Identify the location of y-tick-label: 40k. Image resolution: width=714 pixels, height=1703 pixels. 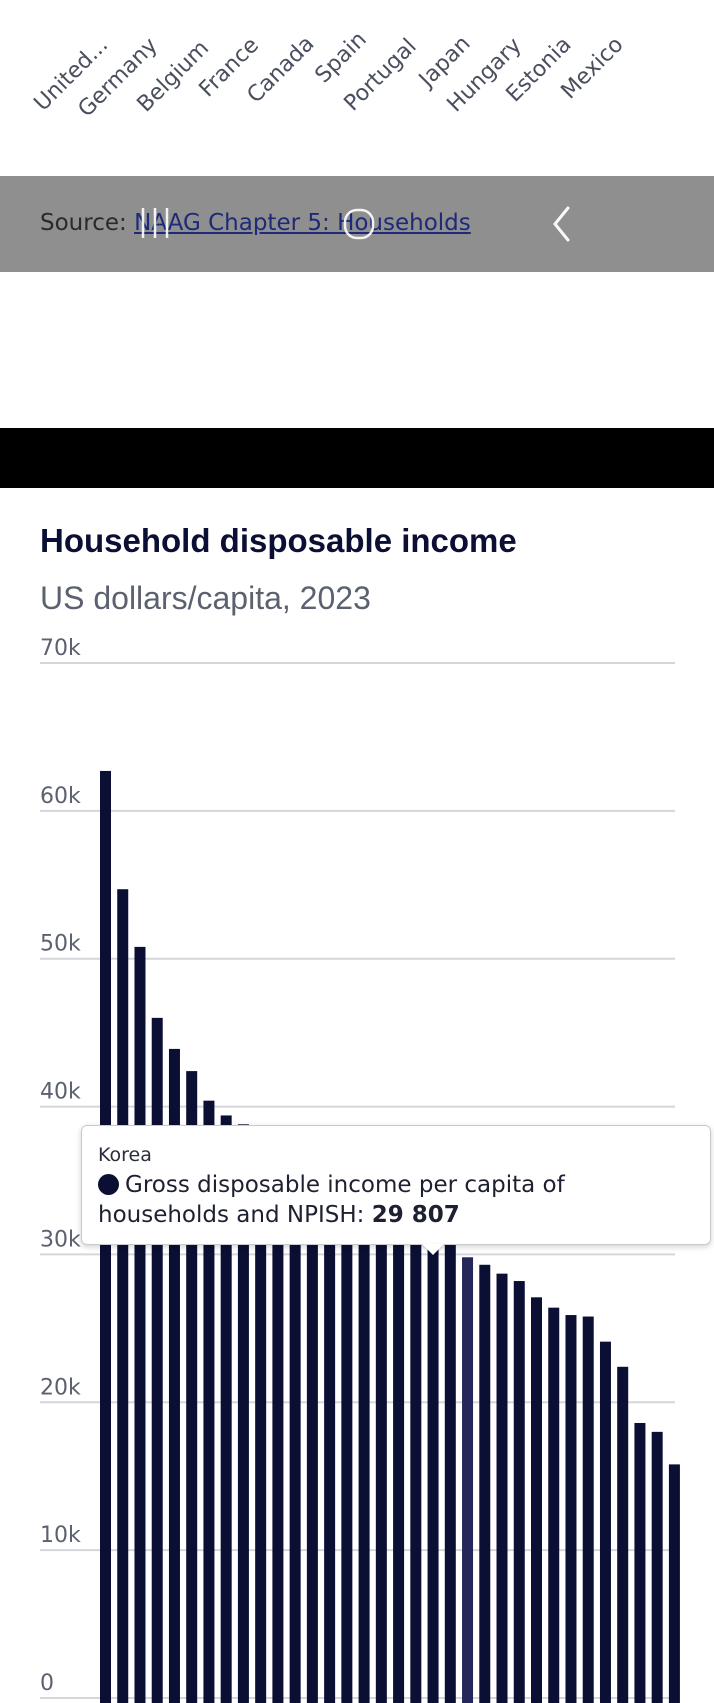
(60, 1092).